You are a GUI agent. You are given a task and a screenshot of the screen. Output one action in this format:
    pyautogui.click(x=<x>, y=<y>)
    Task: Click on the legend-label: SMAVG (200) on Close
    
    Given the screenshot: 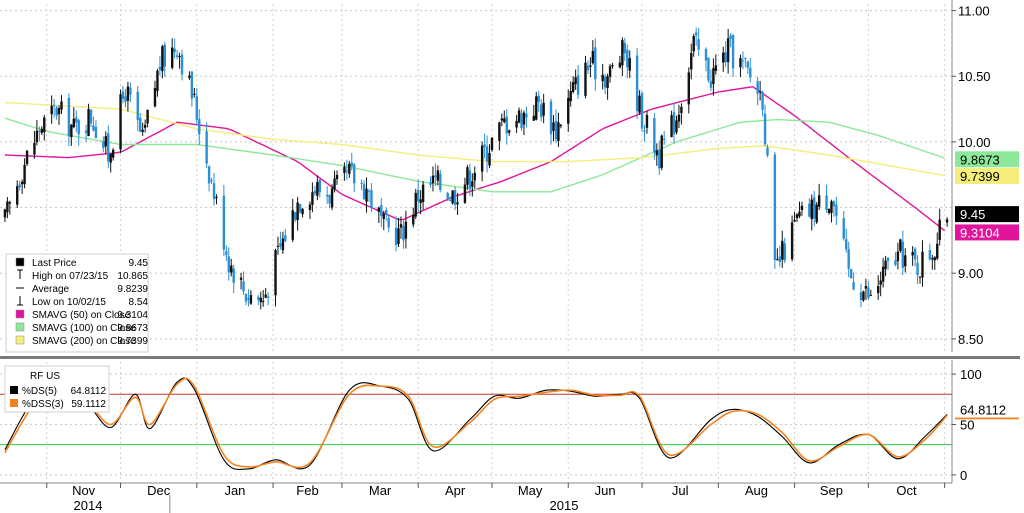 What is the action you would take?
    pyautogui.click(x=84, y=341)
    